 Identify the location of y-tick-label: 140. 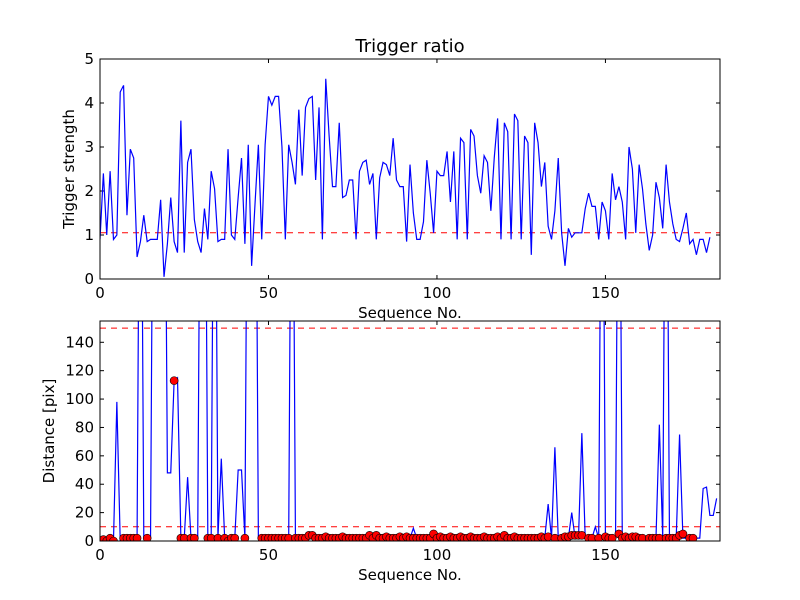
(79, 342).